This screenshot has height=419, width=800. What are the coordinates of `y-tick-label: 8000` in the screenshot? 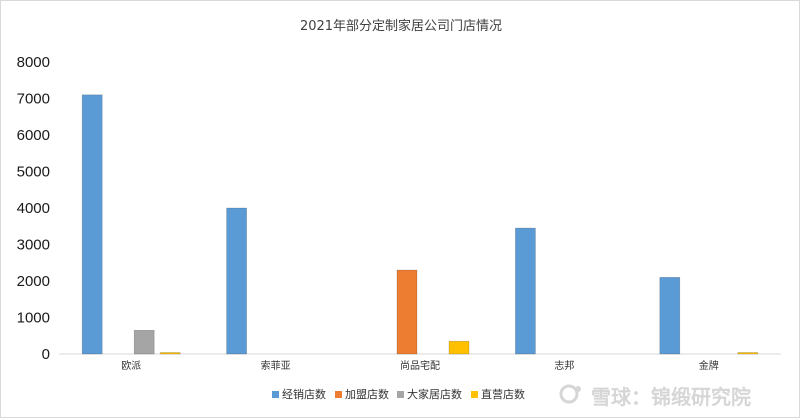 It's located at (33, 62).